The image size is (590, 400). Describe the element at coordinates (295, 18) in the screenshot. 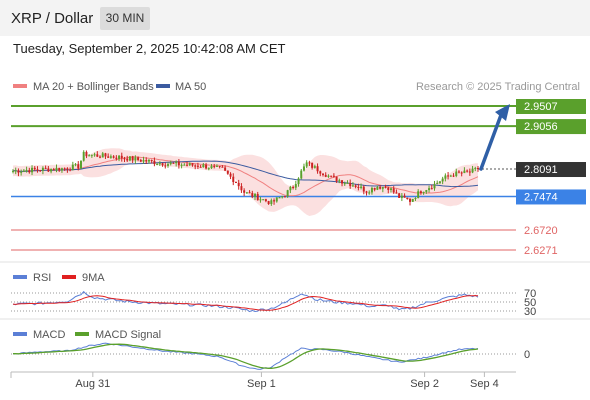

I see `chart-header: XRP / Dollar 30 MIN` at that location.